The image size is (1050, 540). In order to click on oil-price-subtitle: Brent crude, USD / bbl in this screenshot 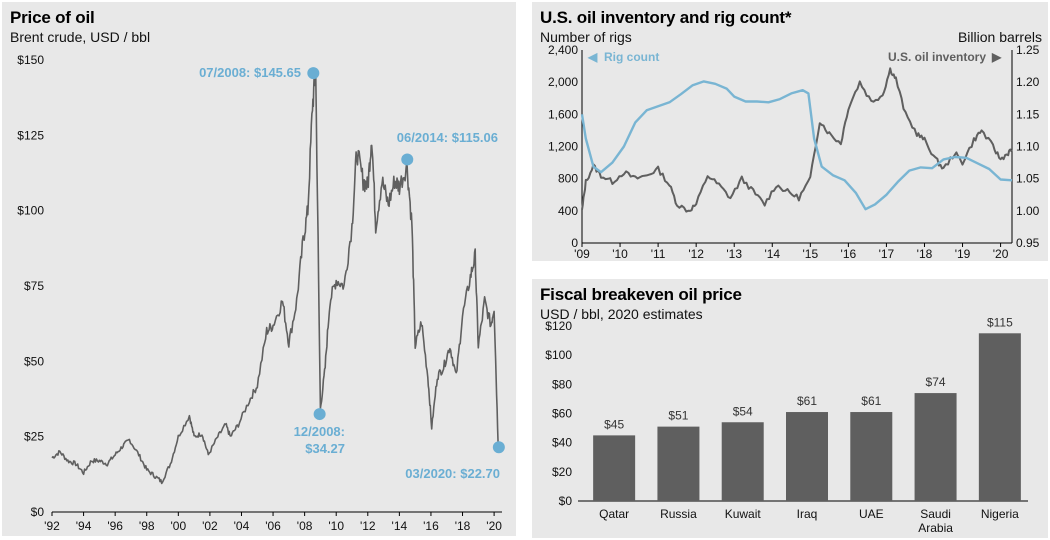, I will do `click(80, 37)`.